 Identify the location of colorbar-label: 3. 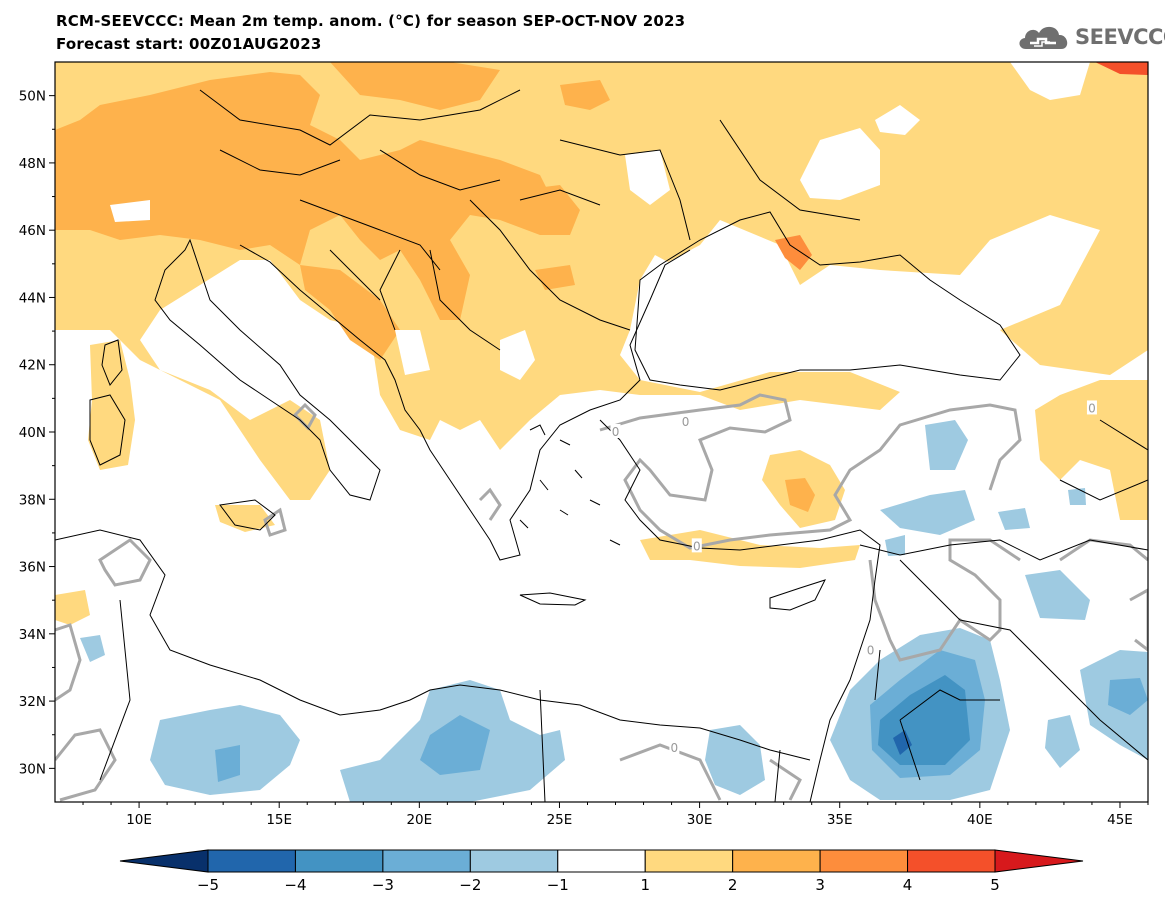
(820, 885).